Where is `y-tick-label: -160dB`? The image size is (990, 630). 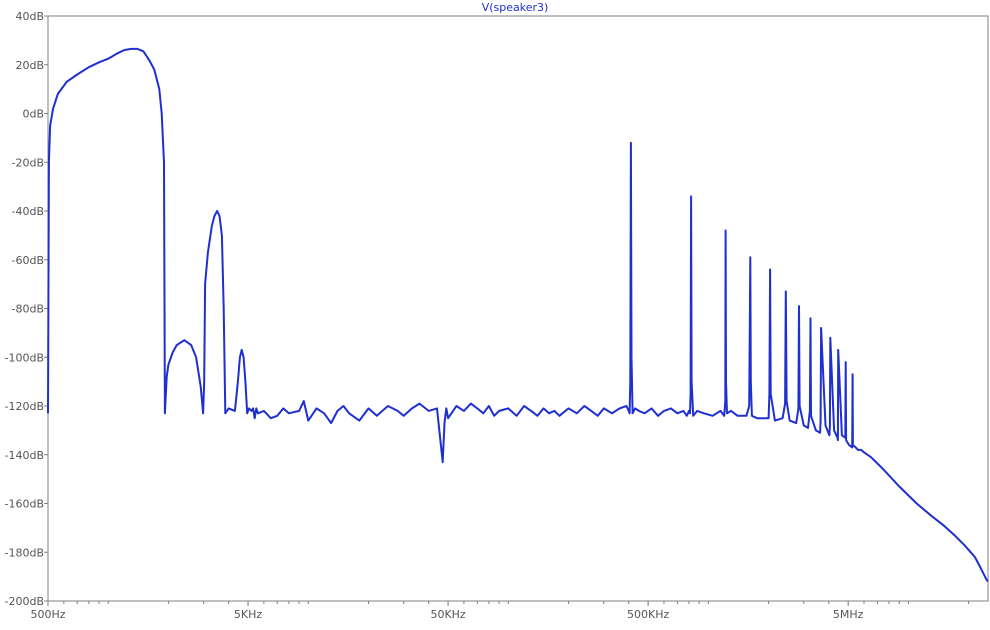
y-tick-label: -160dB is located at coordinates (25, 504).